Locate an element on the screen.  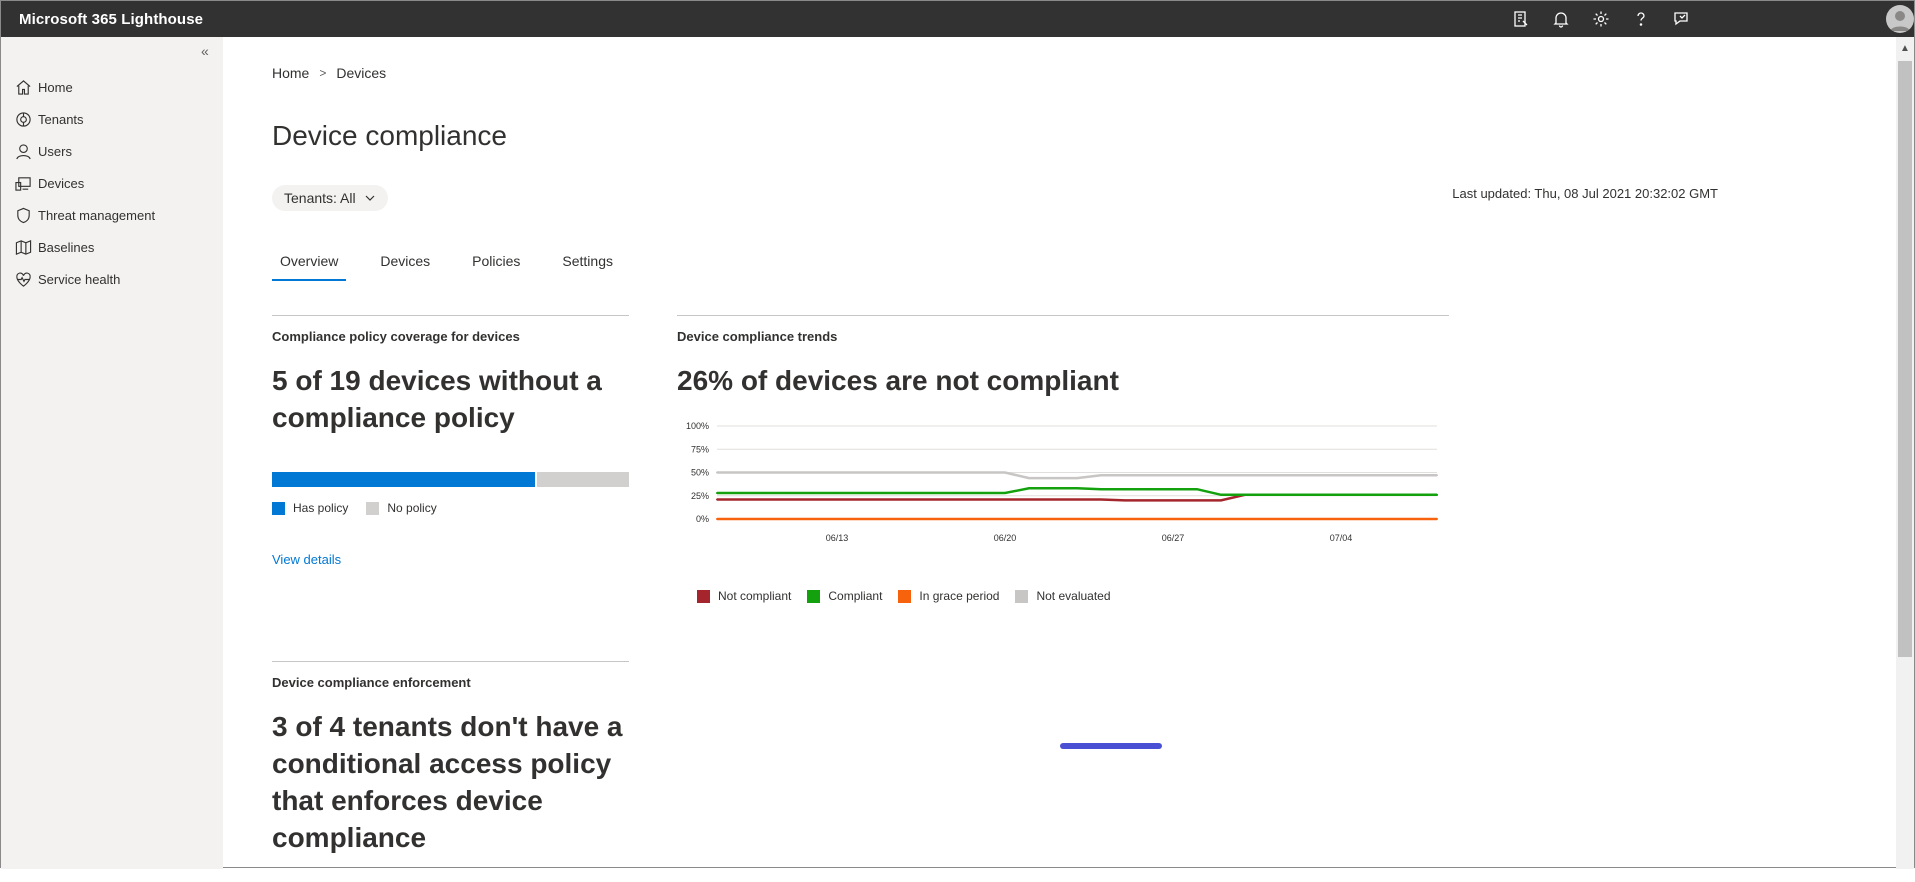
sidebar-item-service-health: Service health is located at coordinates (112, 279).